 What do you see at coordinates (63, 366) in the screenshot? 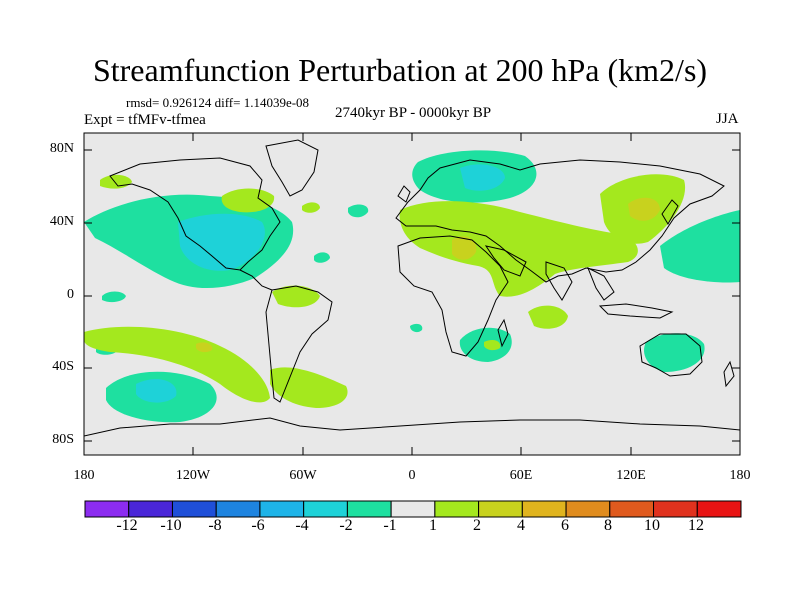
I see `y-tick-label: 40S` at bounding box center [63, 366].